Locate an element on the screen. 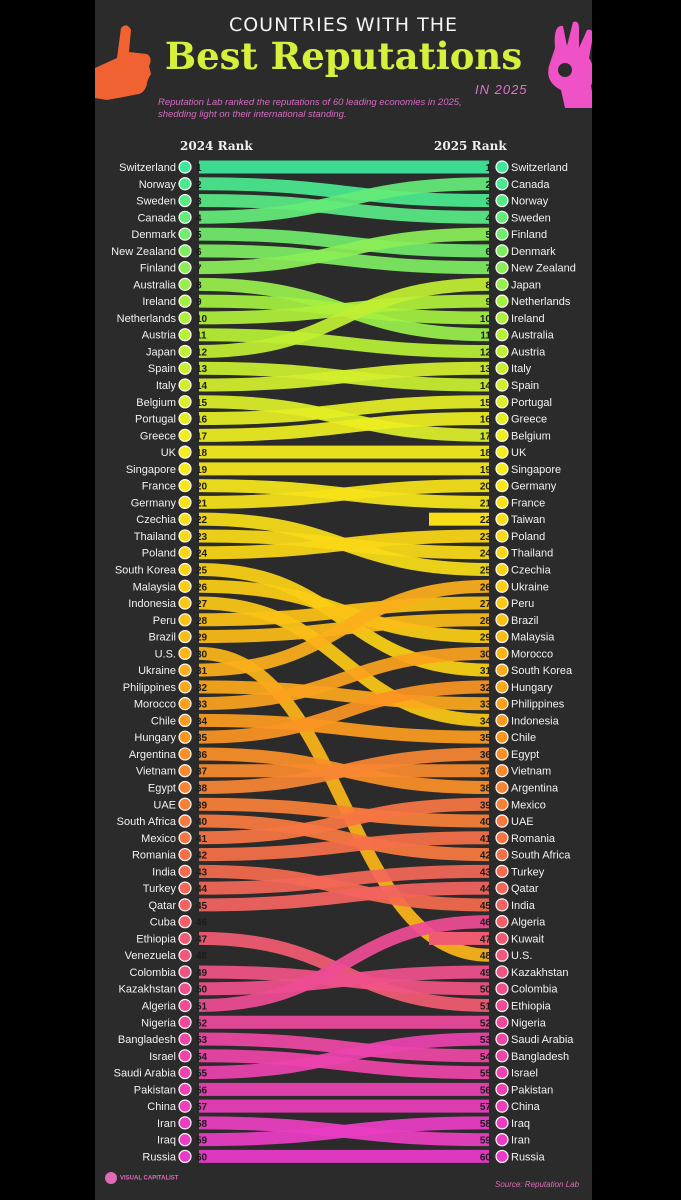 This screenshot has height=1200, width=681. rank-number-2025: 58 is located at coordinates (486, 1124).